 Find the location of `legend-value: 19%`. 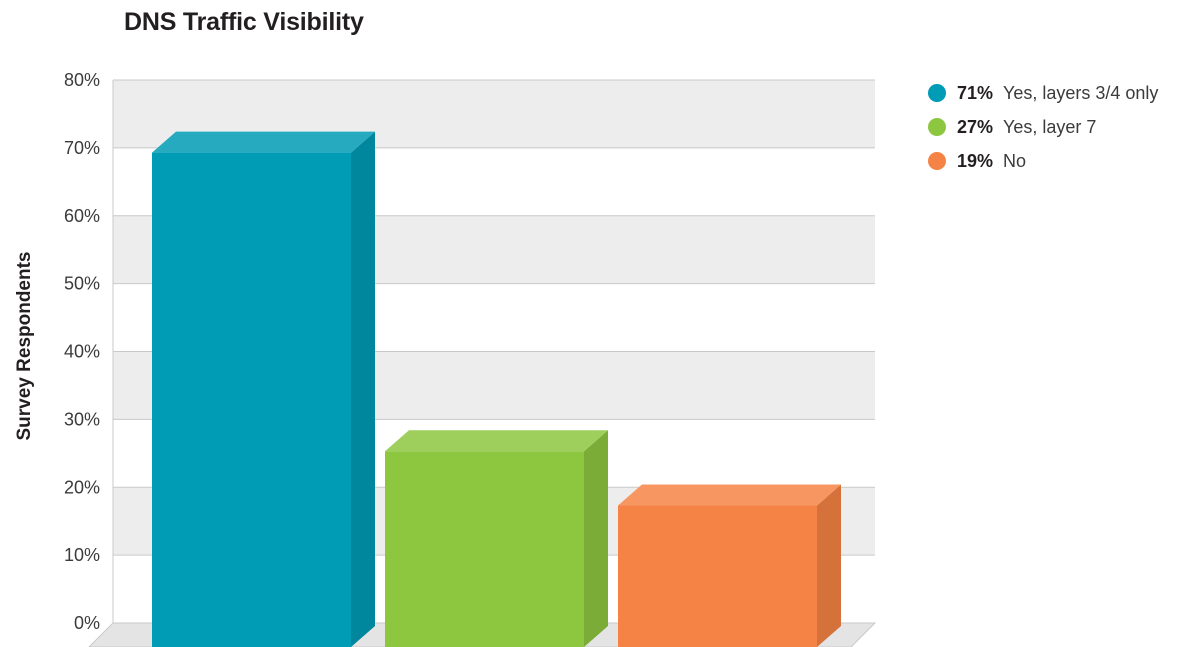

legend-value: 19% is located at coordinates (975, 160).